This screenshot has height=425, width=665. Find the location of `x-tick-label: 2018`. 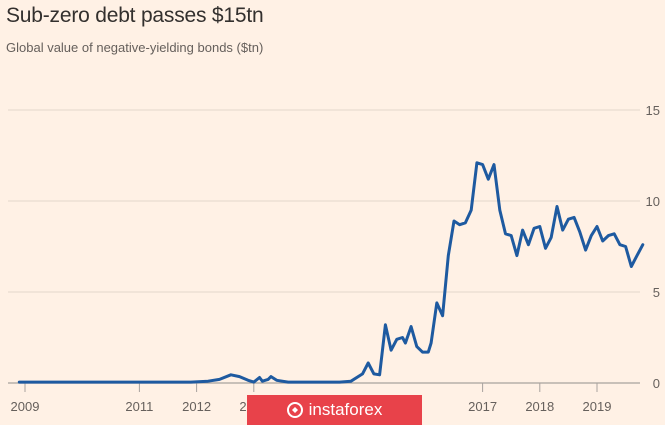

x-tick-label: 2018 is located at coordinates (539, 406).